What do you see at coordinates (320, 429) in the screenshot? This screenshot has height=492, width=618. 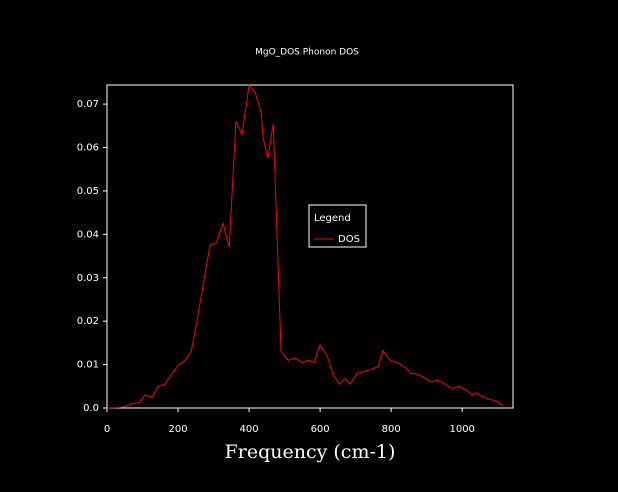 I see `x-tick-label: 600` at bounding box center [320, 429].